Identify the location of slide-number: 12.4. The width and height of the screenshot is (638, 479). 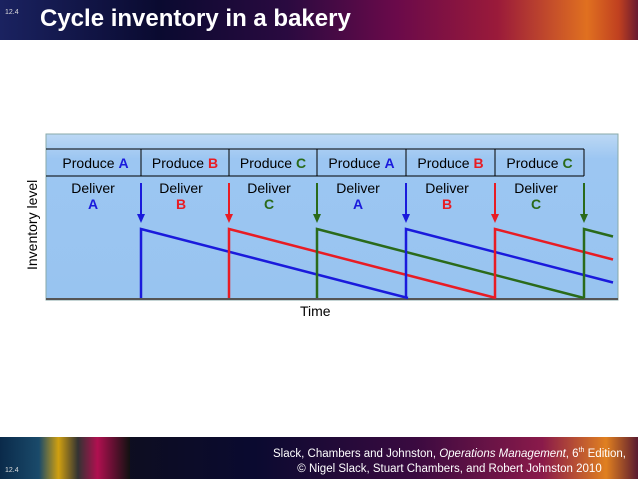
(12, 12).